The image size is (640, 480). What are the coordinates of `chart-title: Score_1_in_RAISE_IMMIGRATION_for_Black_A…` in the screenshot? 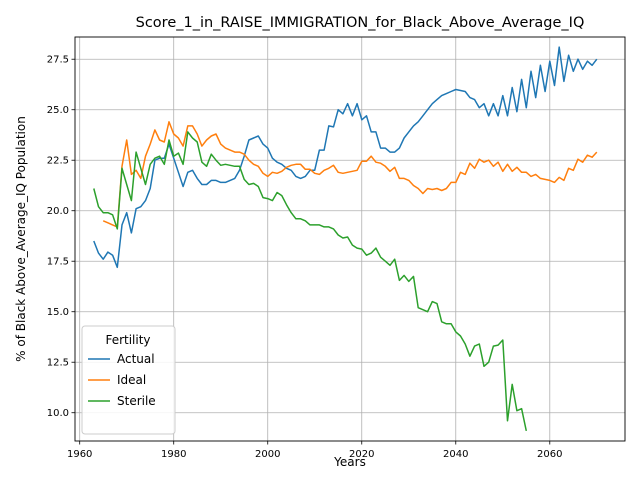 It's located at (360, 23).